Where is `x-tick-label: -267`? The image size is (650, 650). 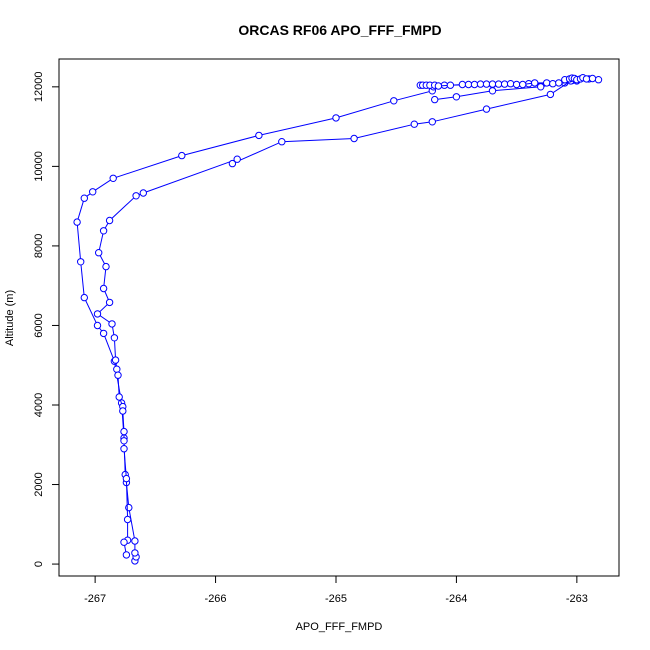 x-tick-label: -267 is located at coordinates (95, 599).